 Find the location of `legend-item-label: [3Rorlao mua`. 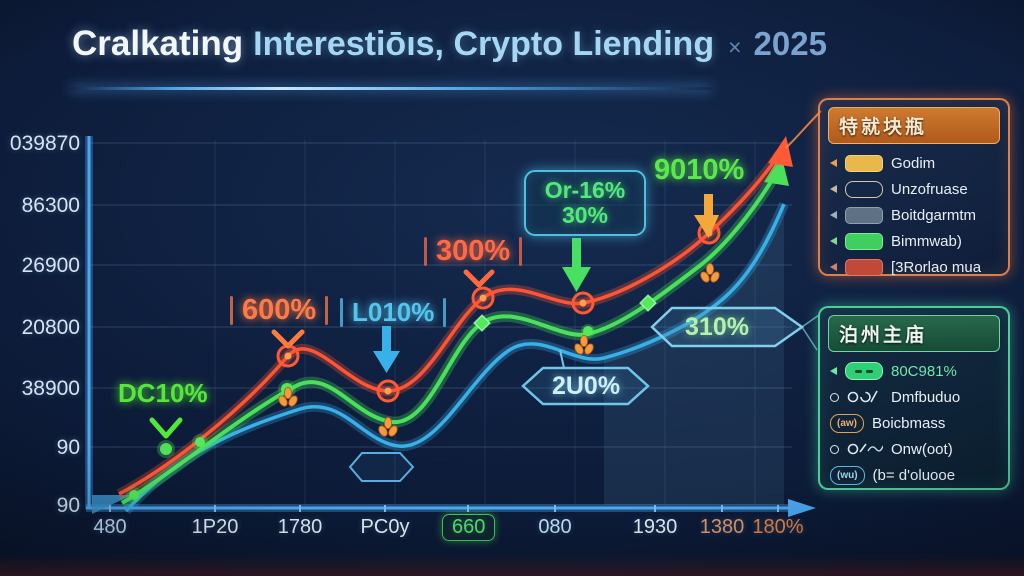

legend-item-label: [3Rorlao mua is located at coordinates (936, 267).